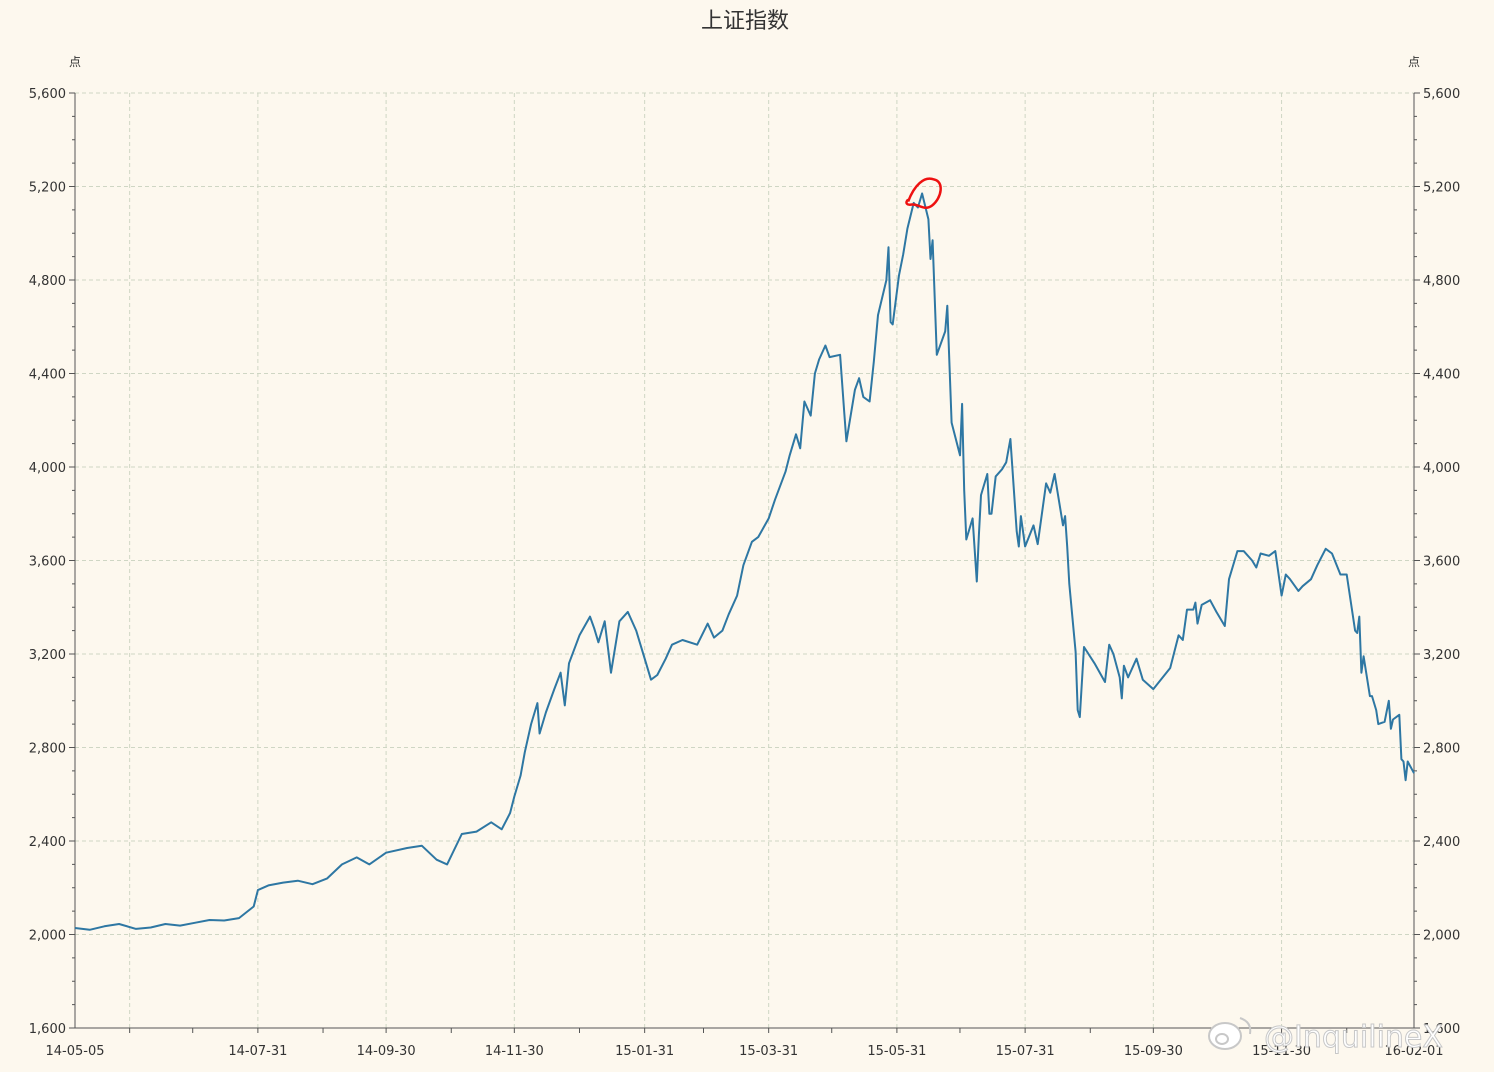 Image resolution: width=1494 pixels, height=1072 pixels. Describe the element at coordinates (47, 842) in the screenshot. I see `left-y-tick-label: 2,400` at that location.